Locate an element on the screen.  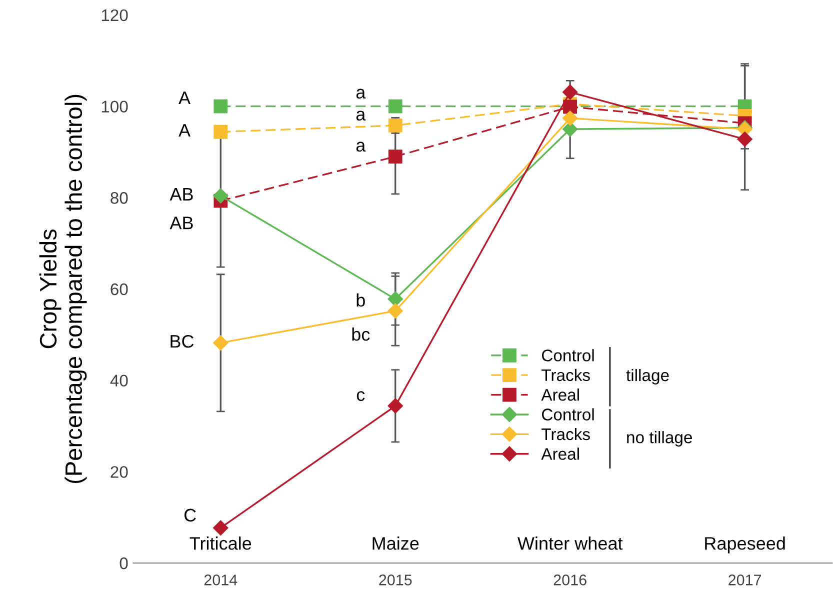
x-tick-label: 2015 is located at coordinates (395, 580).